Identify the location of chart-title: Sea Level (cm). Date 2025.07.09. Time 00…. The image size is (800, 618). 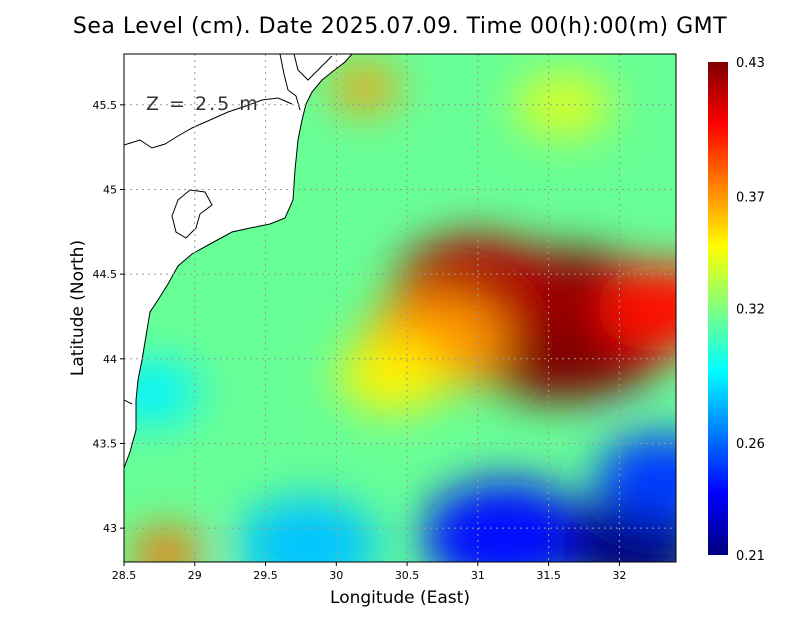
(400, 26).